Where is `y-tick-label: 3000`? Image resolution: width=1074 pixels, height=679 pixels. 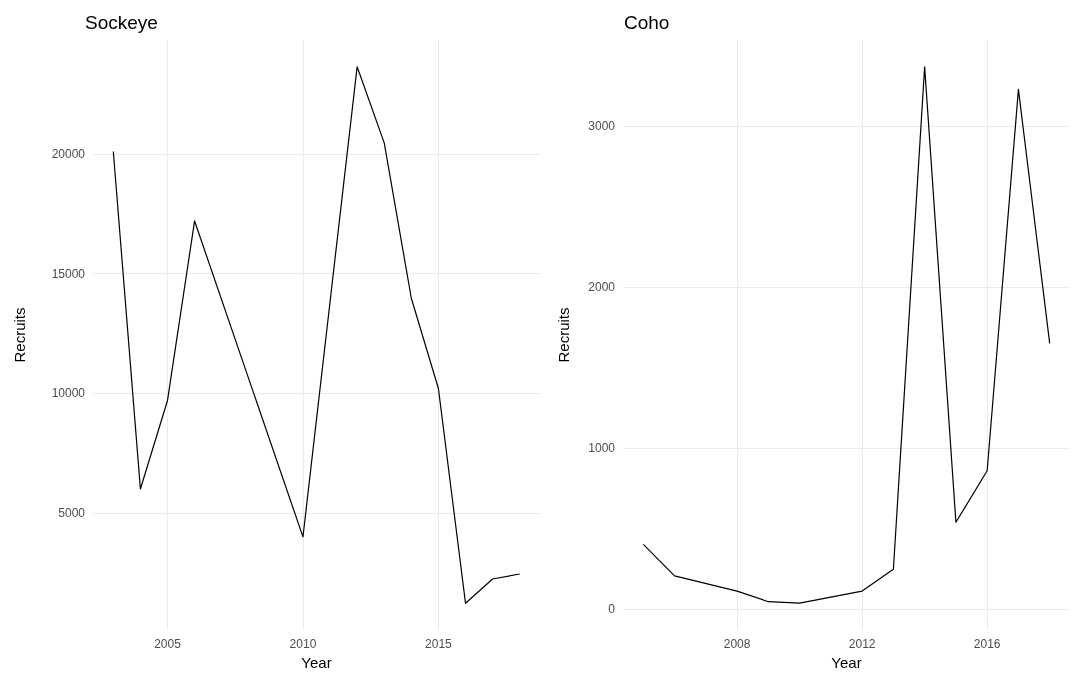 y-tick-label: 3000 is located at coordinates (602, 126).